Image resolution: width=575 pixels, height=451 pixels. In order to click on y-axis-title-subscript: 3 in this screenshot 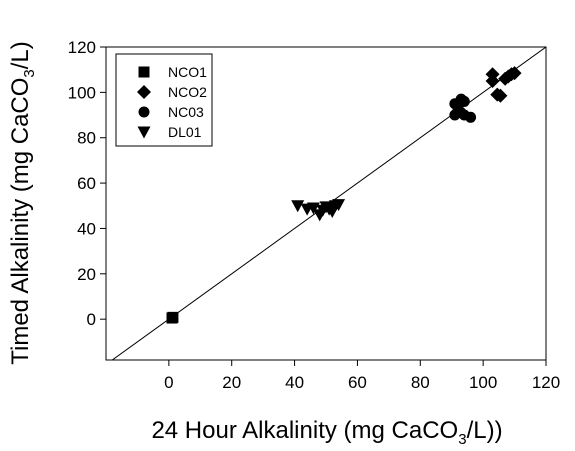, I will do `click(29, 73)`.